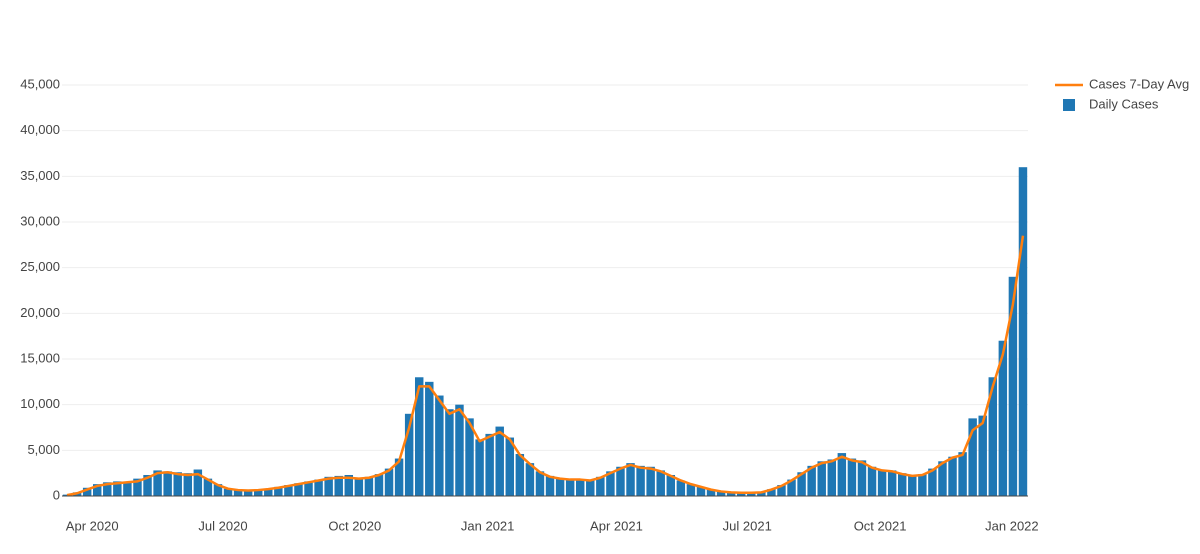  Describe the element at coordinates (40, 175) in the screenshot. I see `y-tick-label: 35,000` at that location.